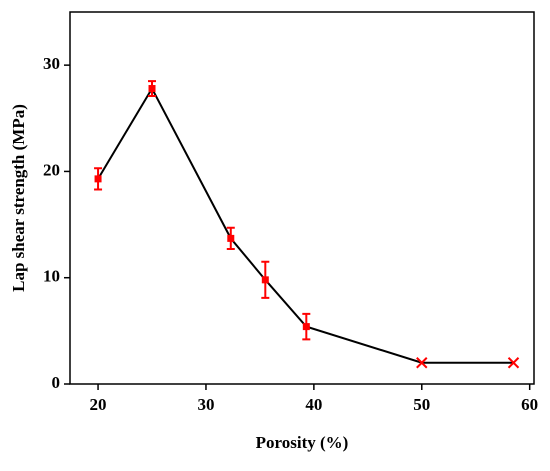 Image resolution: width=550 pixels, height=471 pixels. What do you see at coordinates (529, 404) in the screenshot?
I see `x-tick-label: 60` at bounding box center [529, 404].